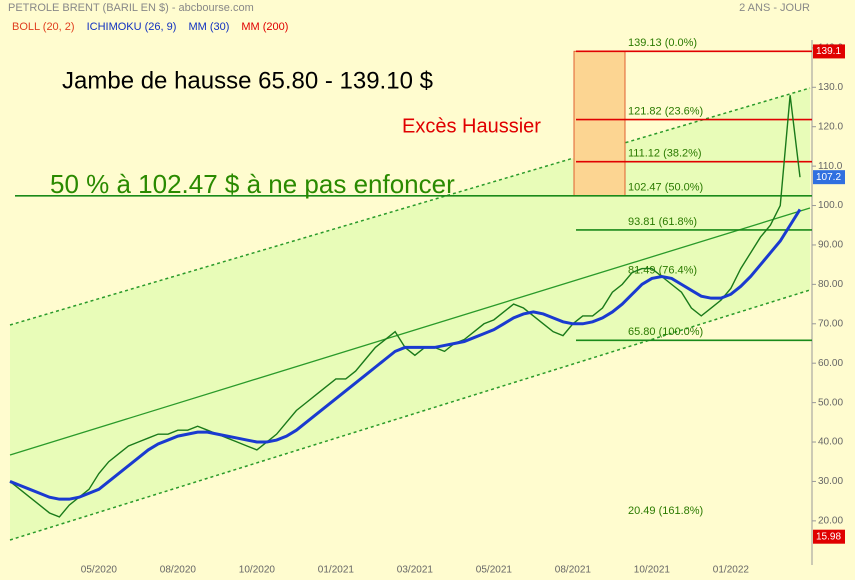 This screenshot has width=855, height=580. What do you see at coordinates (415, 570) in the screenshot?
I see `x-tick-label: 03/2021` at bounding box center [415, 570].